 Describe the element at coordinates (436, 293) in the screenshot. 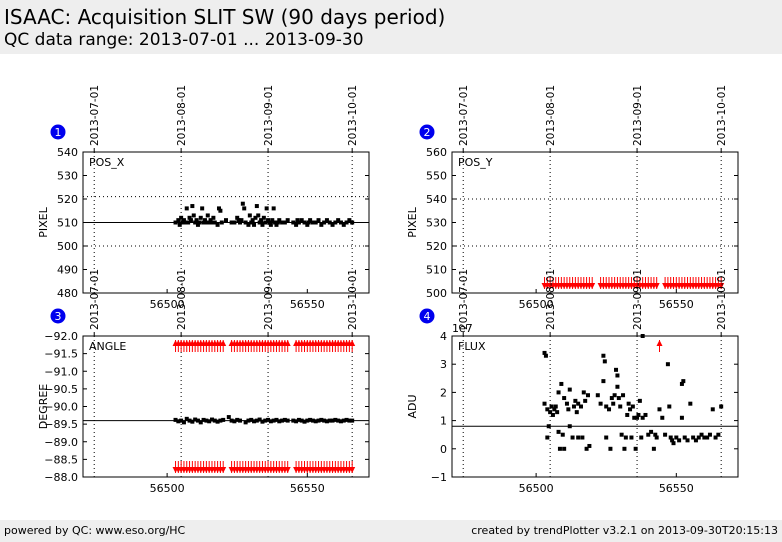

I see `y-tick-label: 500` at that location.